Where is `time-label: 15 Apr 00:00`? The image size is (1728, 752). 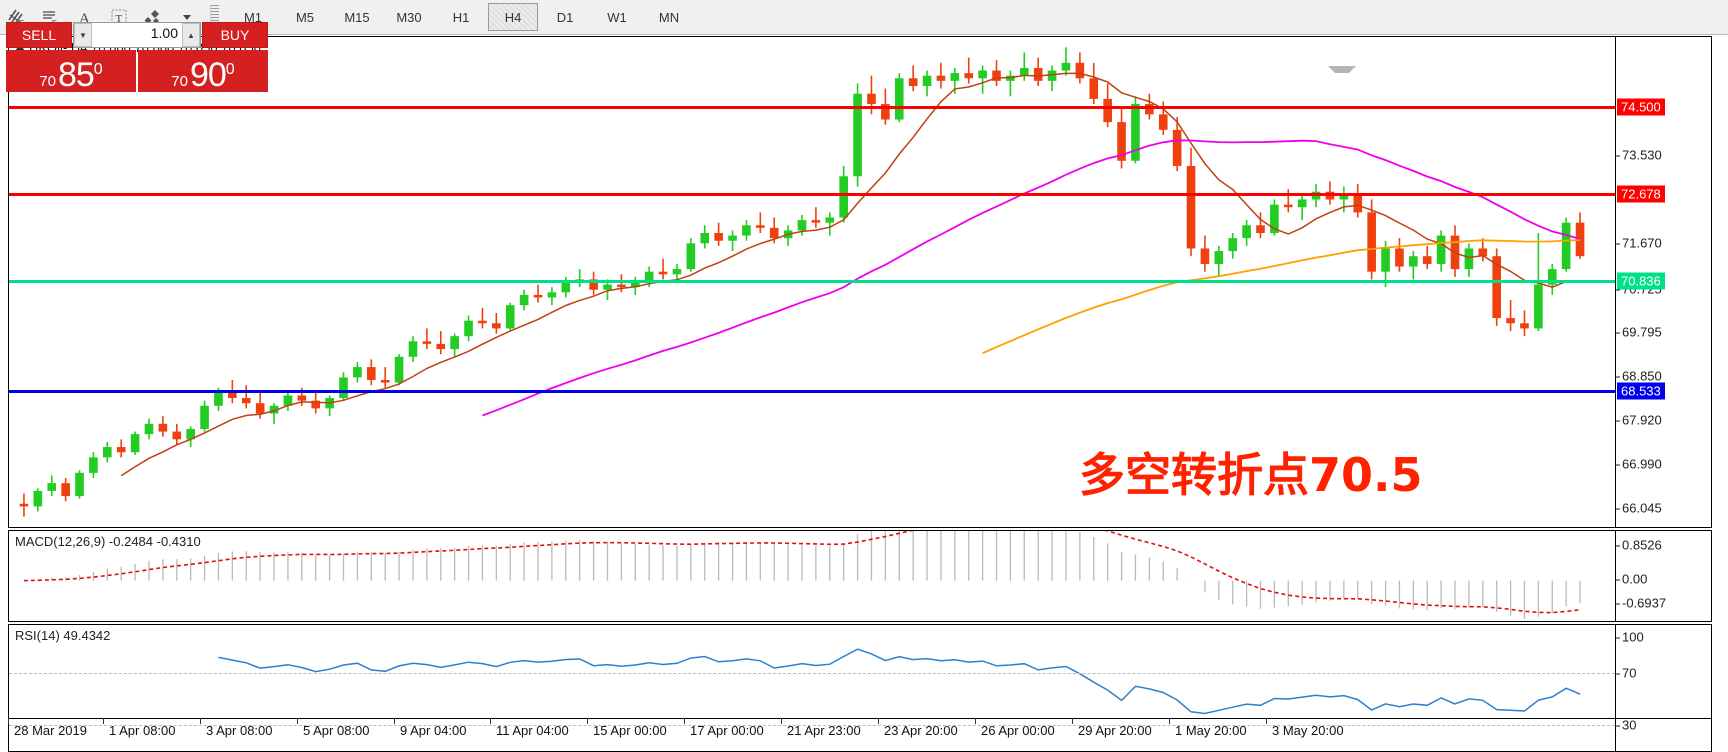
time-label: 15 Apr 00:00 is located at coordinates (627, 728).